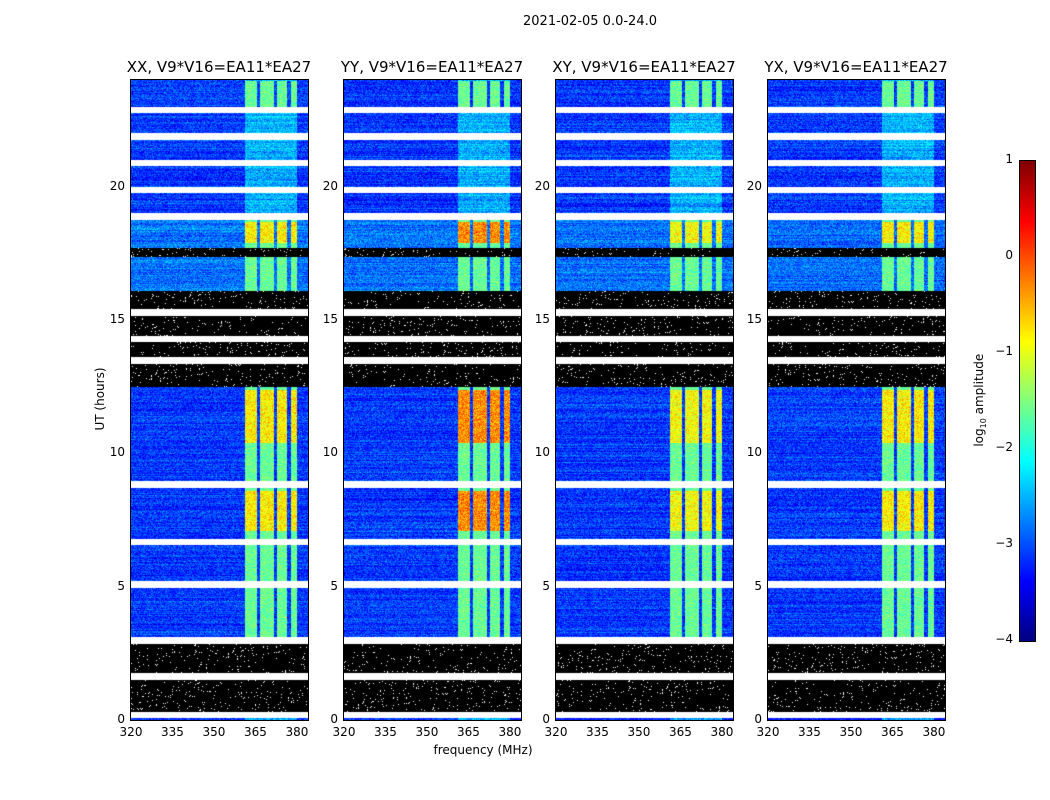 The height and width of the screenshot is (800, 1050). What do you see at coordinates (590, 21) in the screenshot?
I see `figure-title: 2021-02-05 0.0-24.0` at bounding box center [590, 21].